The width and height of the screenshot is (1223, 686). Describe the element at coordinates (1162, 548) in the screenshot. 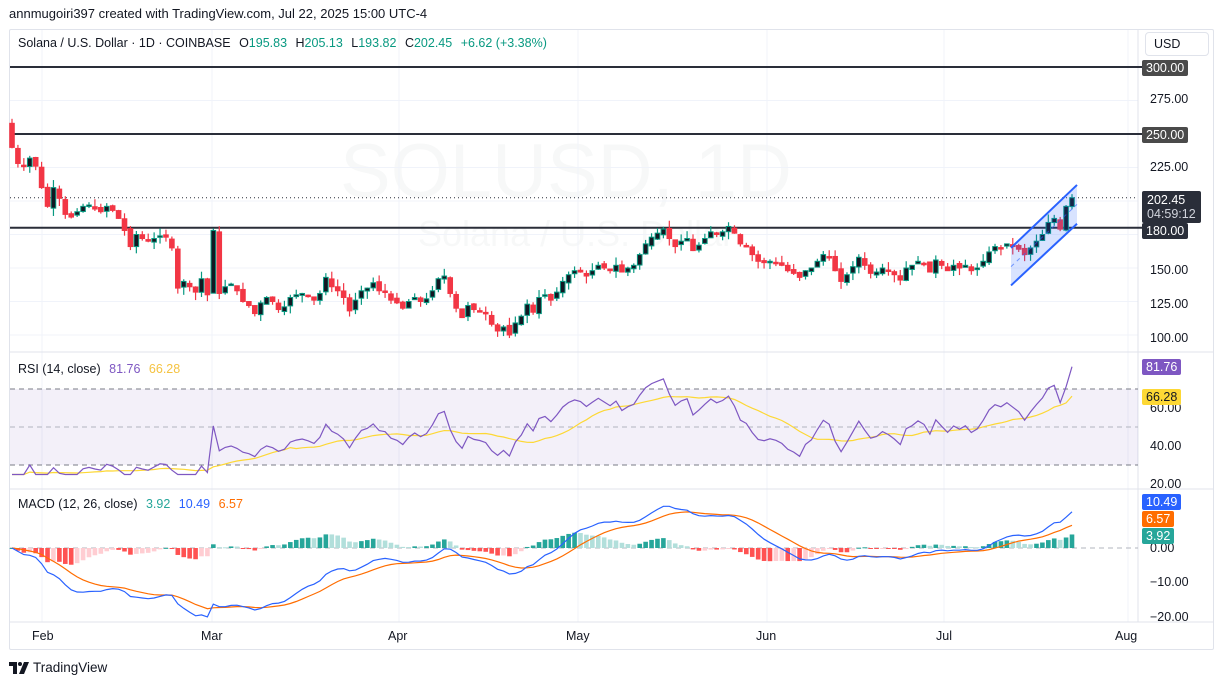

I see `macd-tick: 0.00` at that location.